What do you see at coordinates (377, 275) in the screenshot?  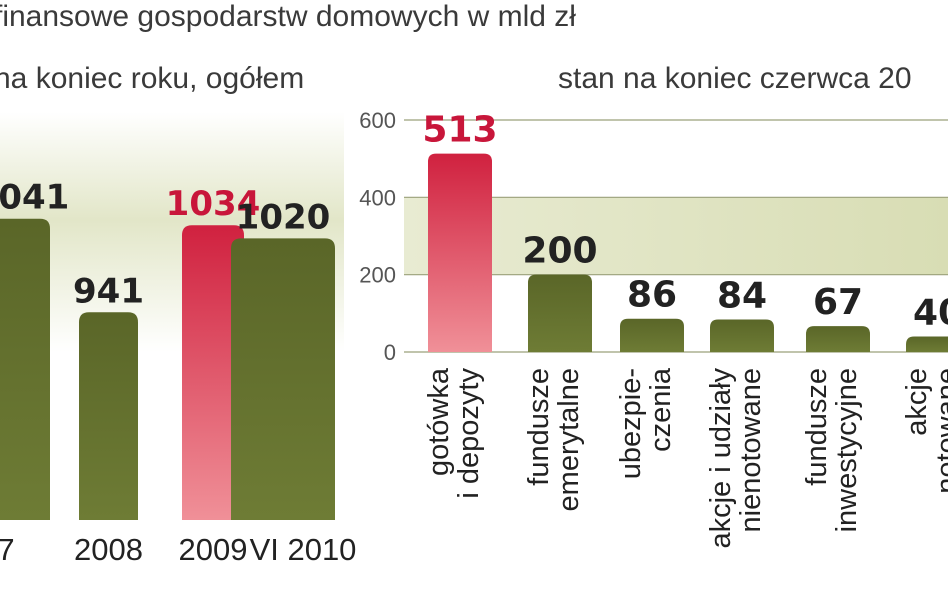 I see `y-tick-label-1: 200` at bounding box center [377, 275].